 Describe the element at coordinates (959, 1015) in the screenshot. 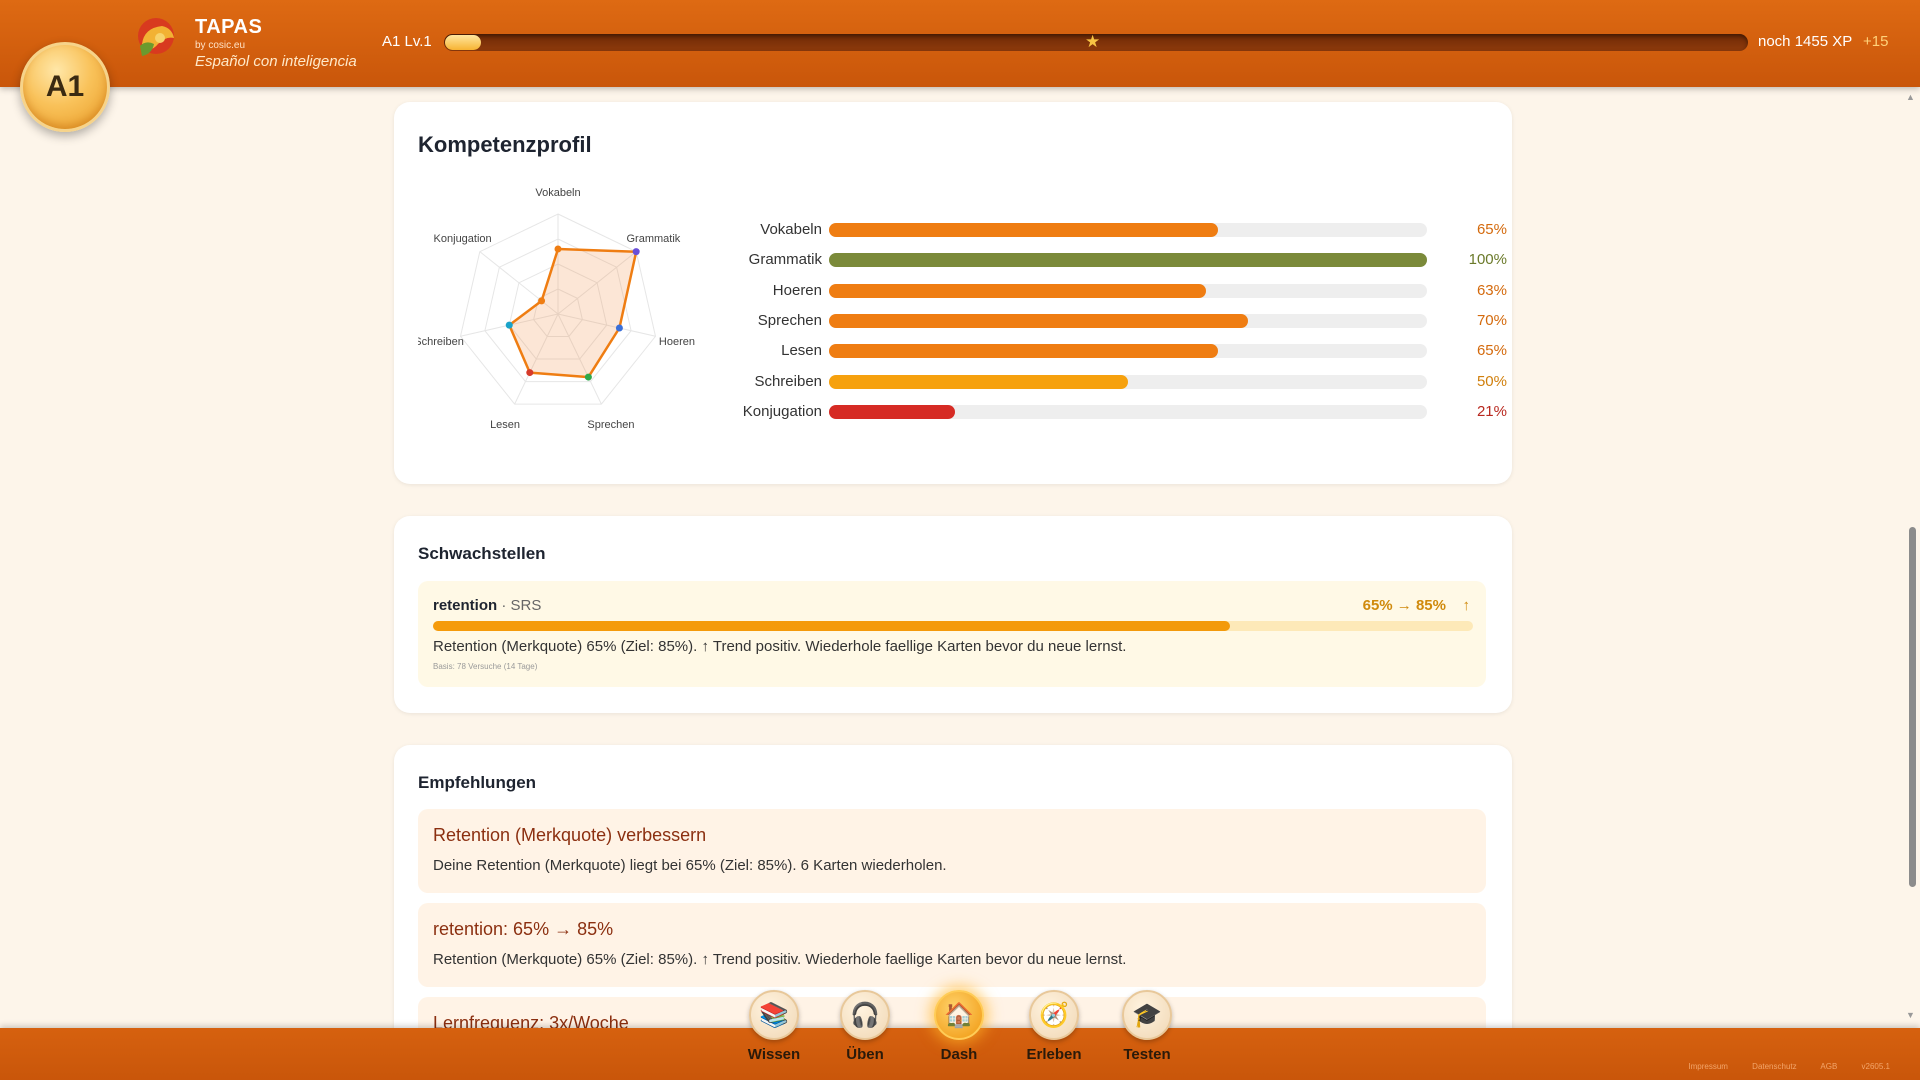

I see `home-icon: 🏠` at that location.